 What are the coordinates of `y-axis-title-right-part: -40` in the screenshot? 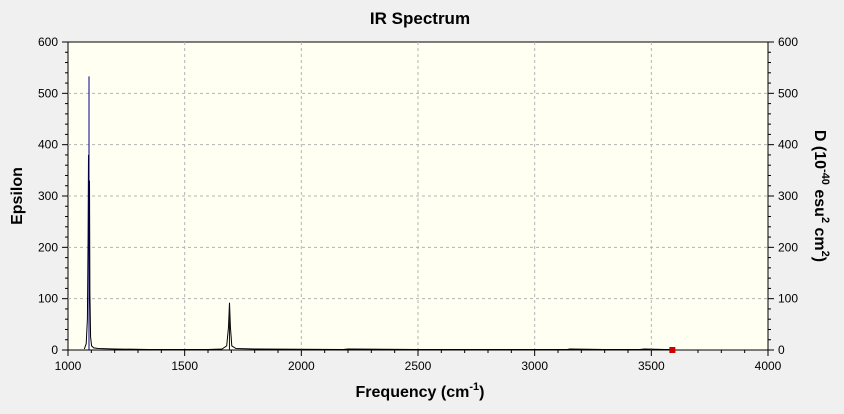 It's located at (825, 177).